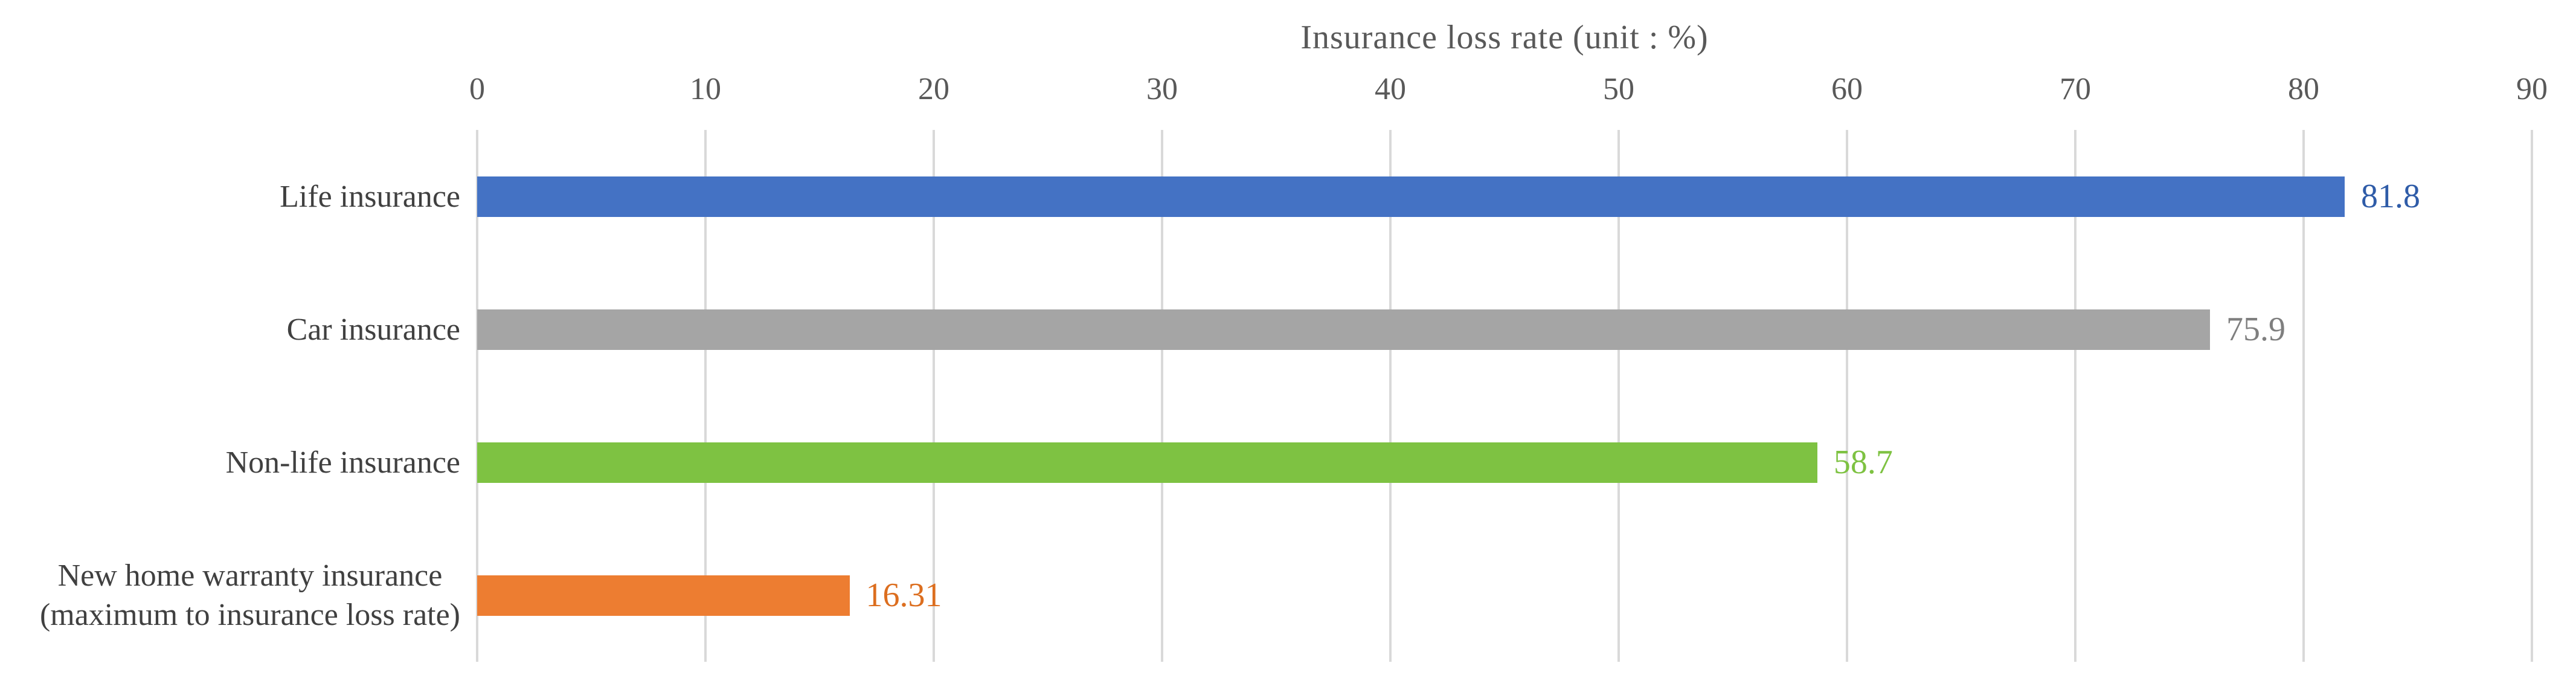  I want to click on tick-label-10: 10, so click(705, 89).